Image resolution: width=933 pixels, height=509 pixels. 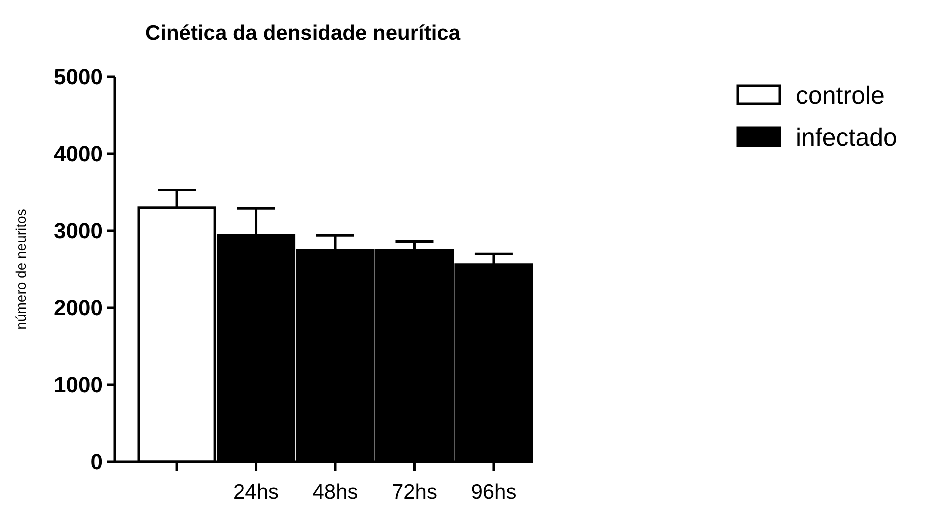 What do you see at coordinates (303, 33) in the screenshot?
I see `chart-title: Cinética da densidade neurítica` at bounding box center [303, 33].